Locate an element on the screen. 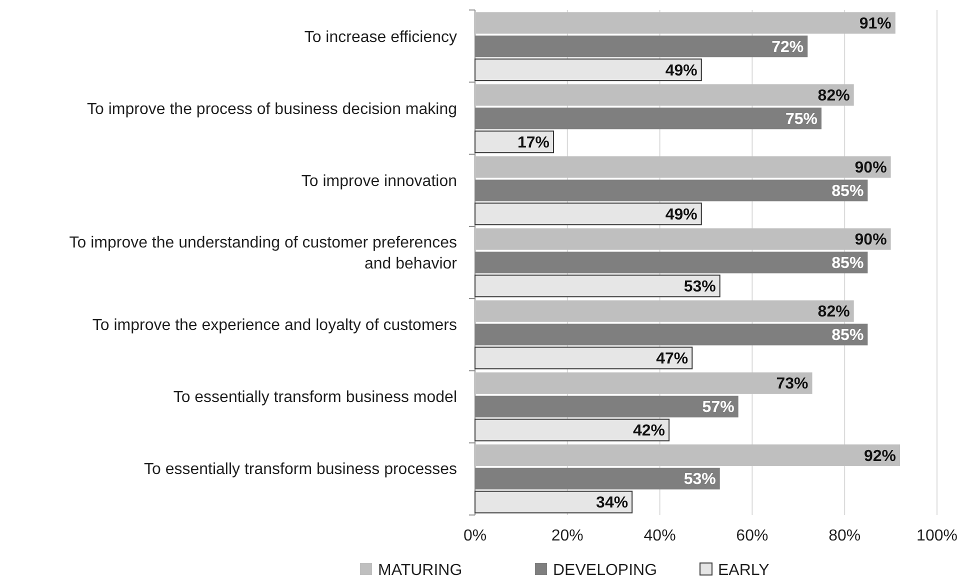 The height and width of the screenshot is (585, 971). x-tick-label: 20% is located at coordinates (567, 535).